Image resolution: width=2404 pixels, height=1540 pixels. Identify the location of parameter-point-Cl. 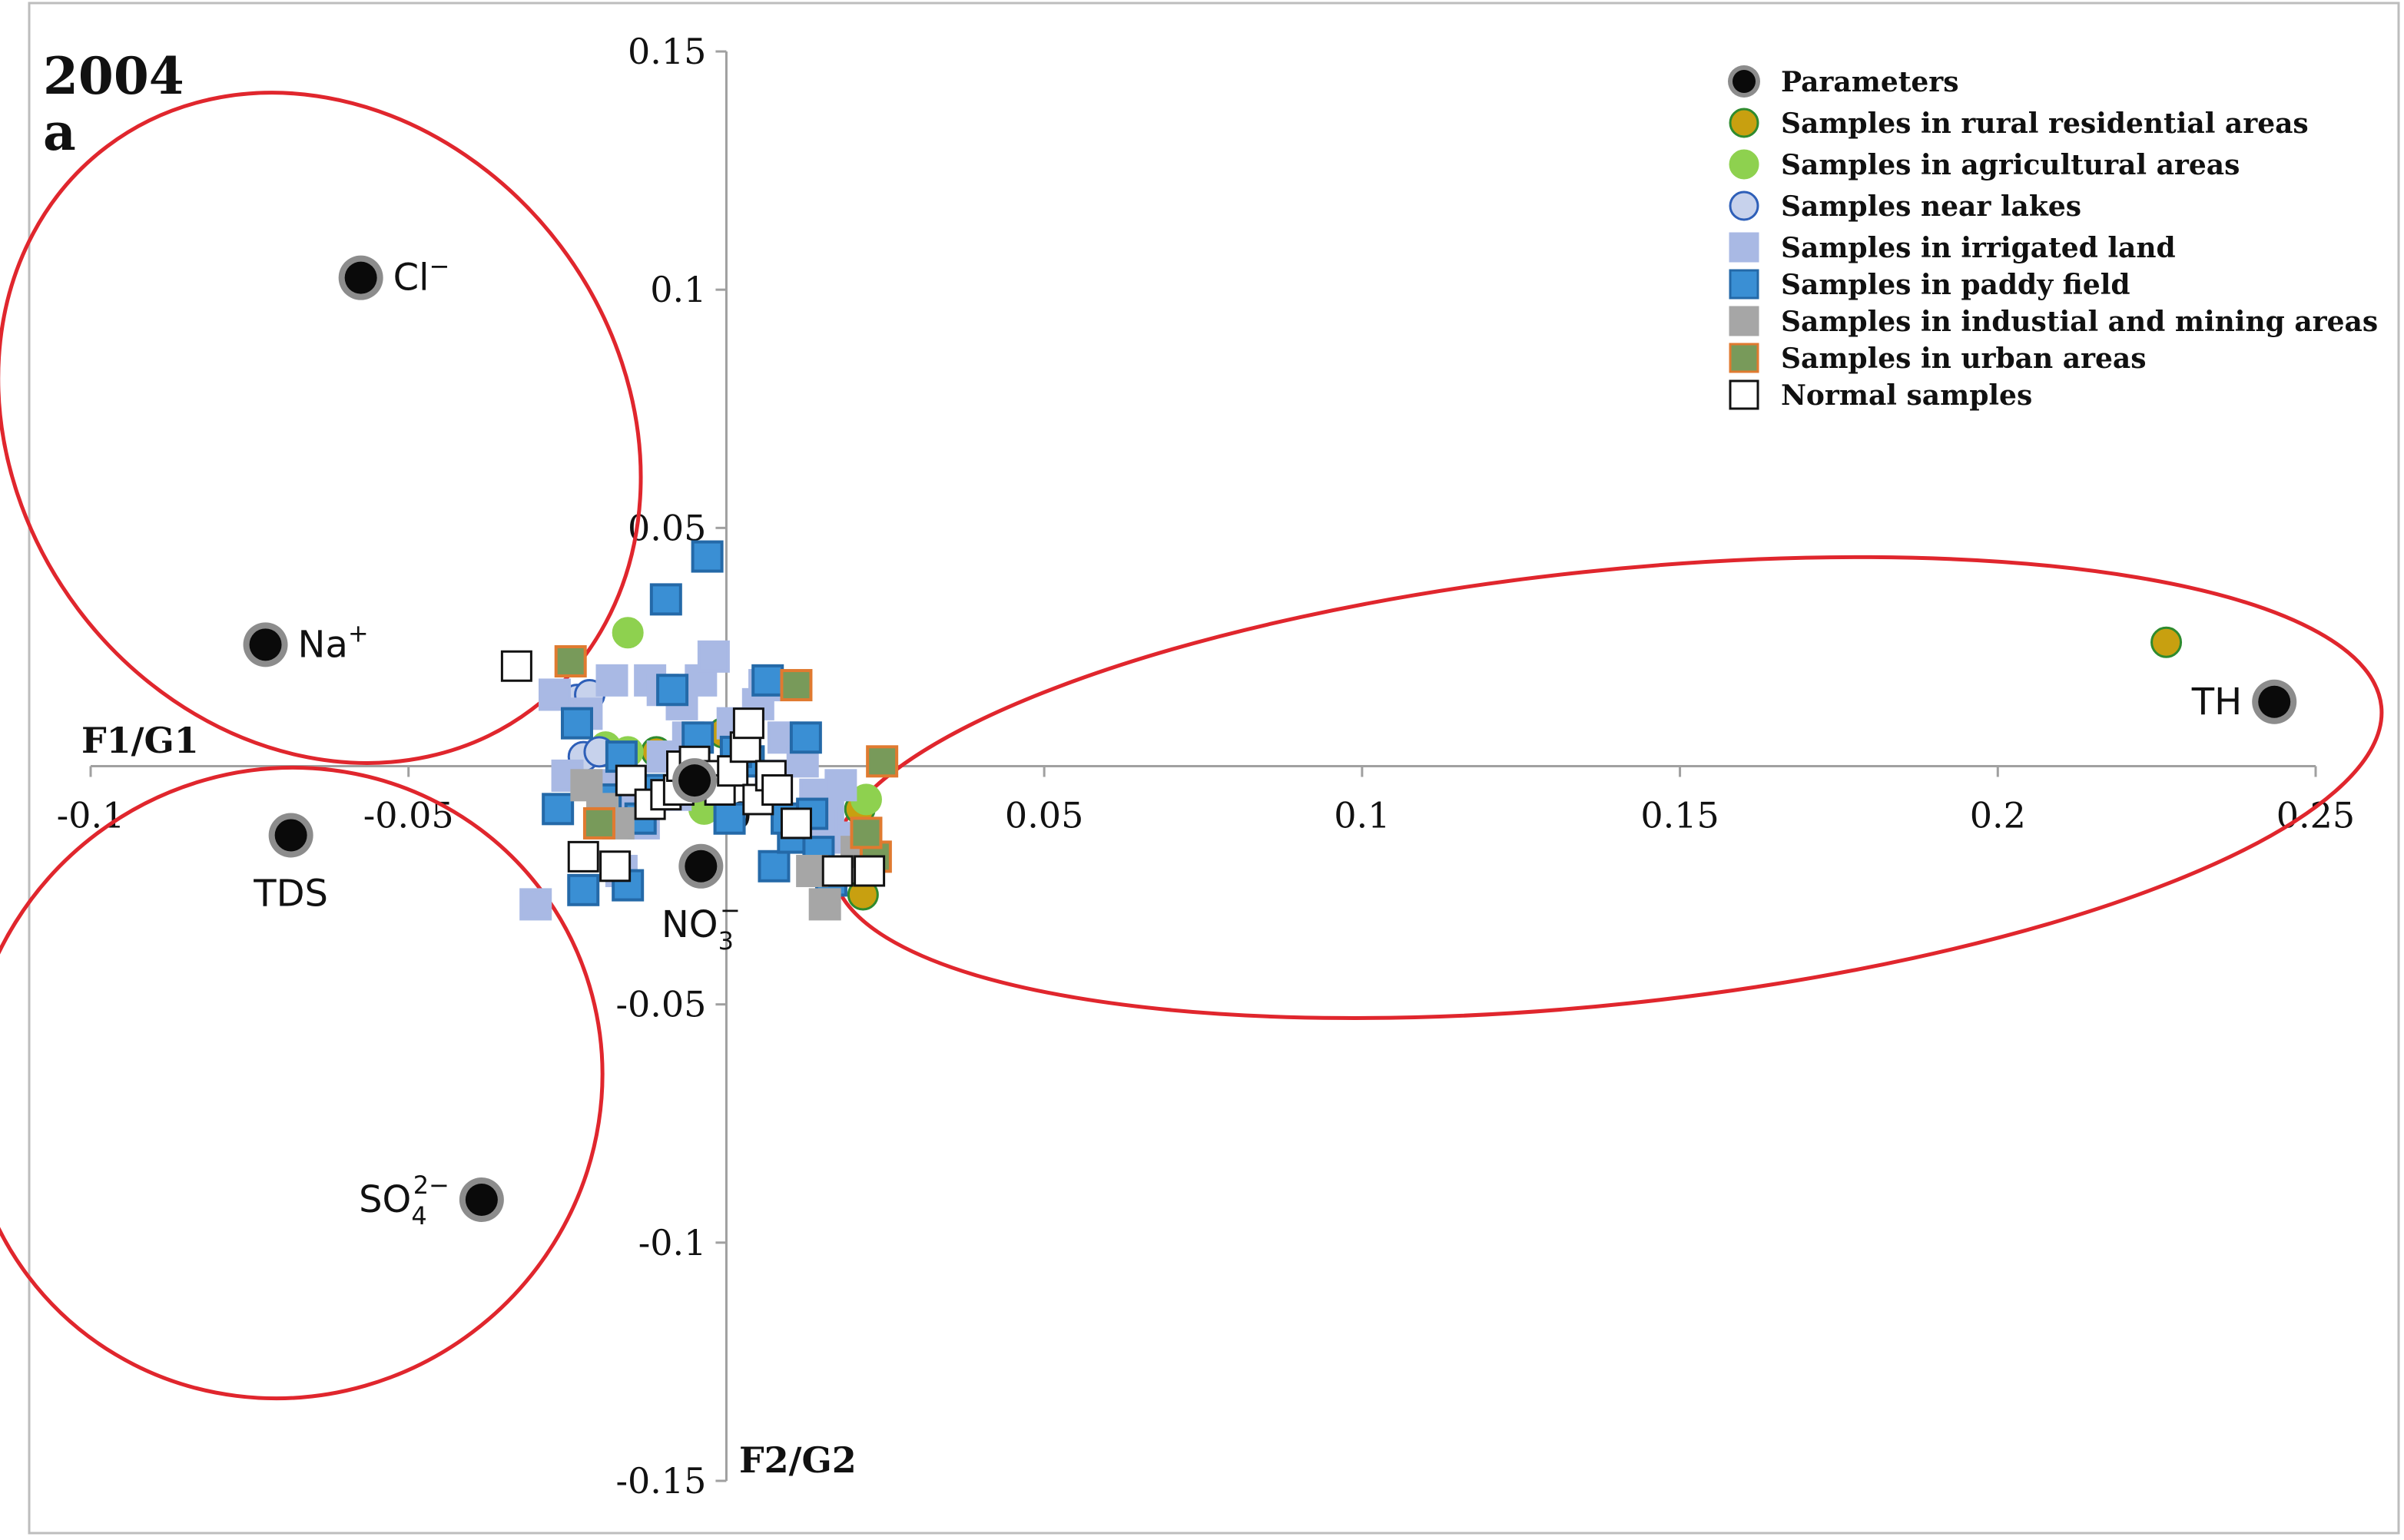
(360, 277).